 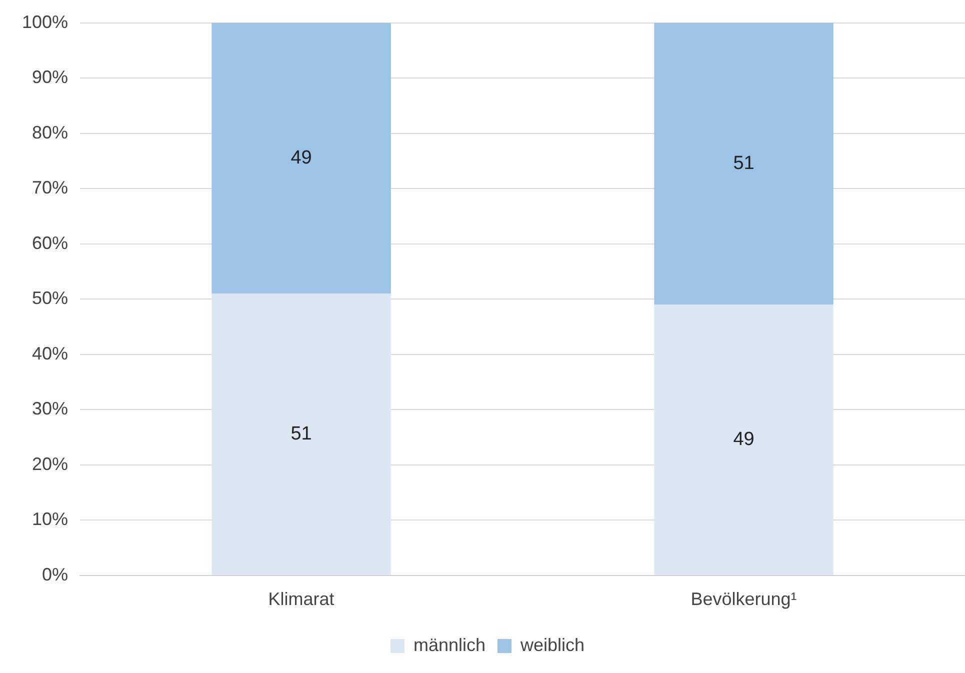 I want to click on y-tick-label: 80%, so click(x=50, y=132).